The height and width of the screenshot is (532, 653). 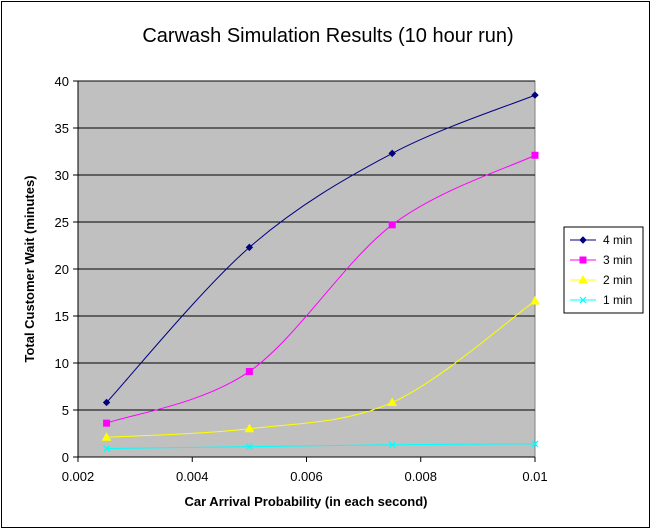 I want to click on series-line-1-min, so click(x=321, y=446).